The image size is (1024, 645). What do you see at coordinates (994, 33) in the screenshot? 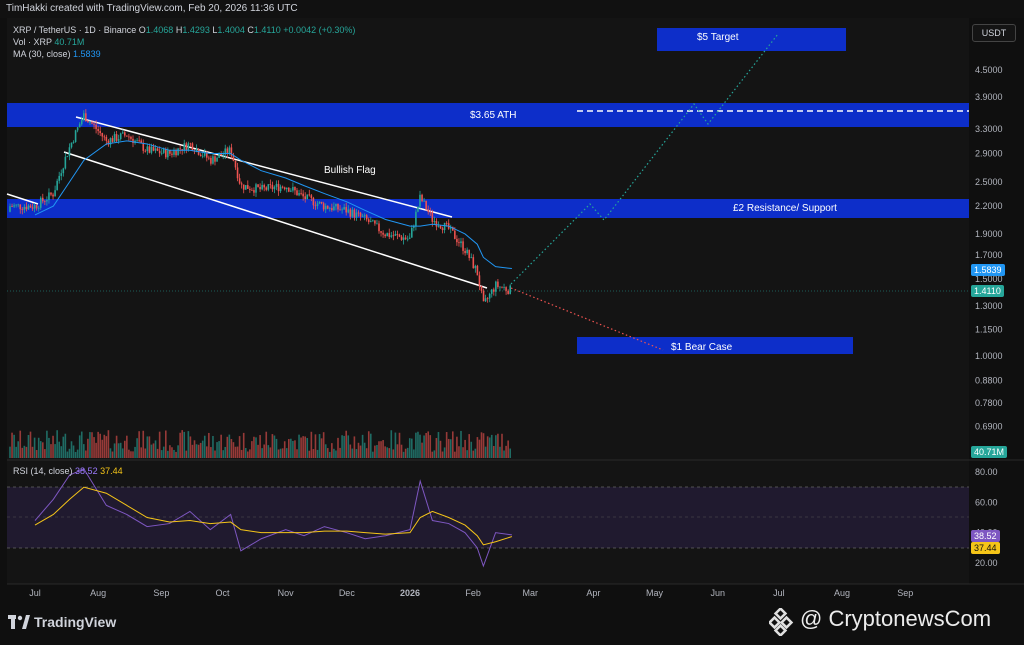
I see `currency-button: USDT` at bounding box center [994, 33].